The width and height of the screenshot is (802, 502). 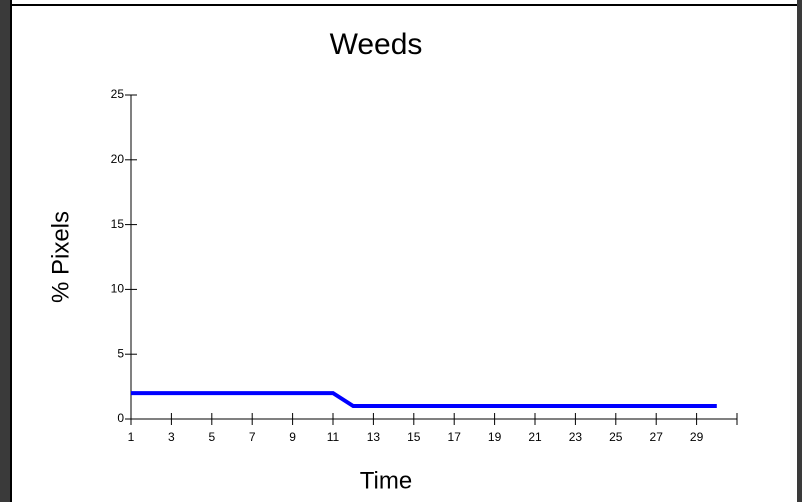 What do you see at coordinates (455, 437) in the screenshot?
I see `x-tick-label: 17` at bounding box center [455, 437].